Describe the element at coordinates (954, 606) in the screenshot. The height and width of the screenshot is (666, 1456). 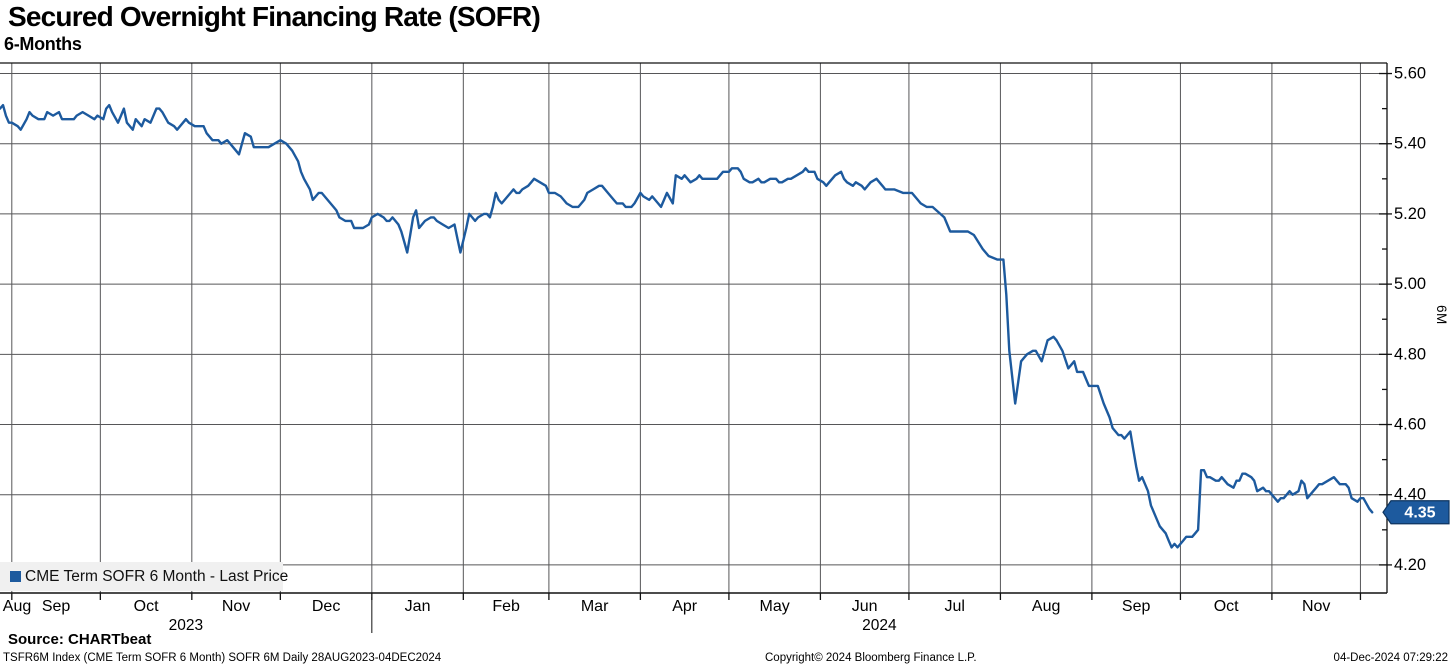
I see `svg-text: Jul` at that location.